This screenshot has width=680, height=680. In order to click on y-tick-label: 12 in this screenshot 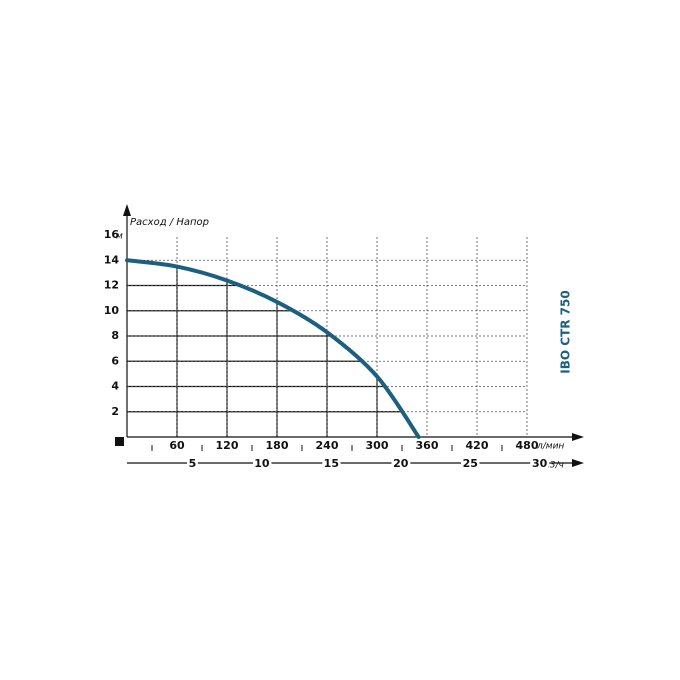, I will do `click(111, 285)`.